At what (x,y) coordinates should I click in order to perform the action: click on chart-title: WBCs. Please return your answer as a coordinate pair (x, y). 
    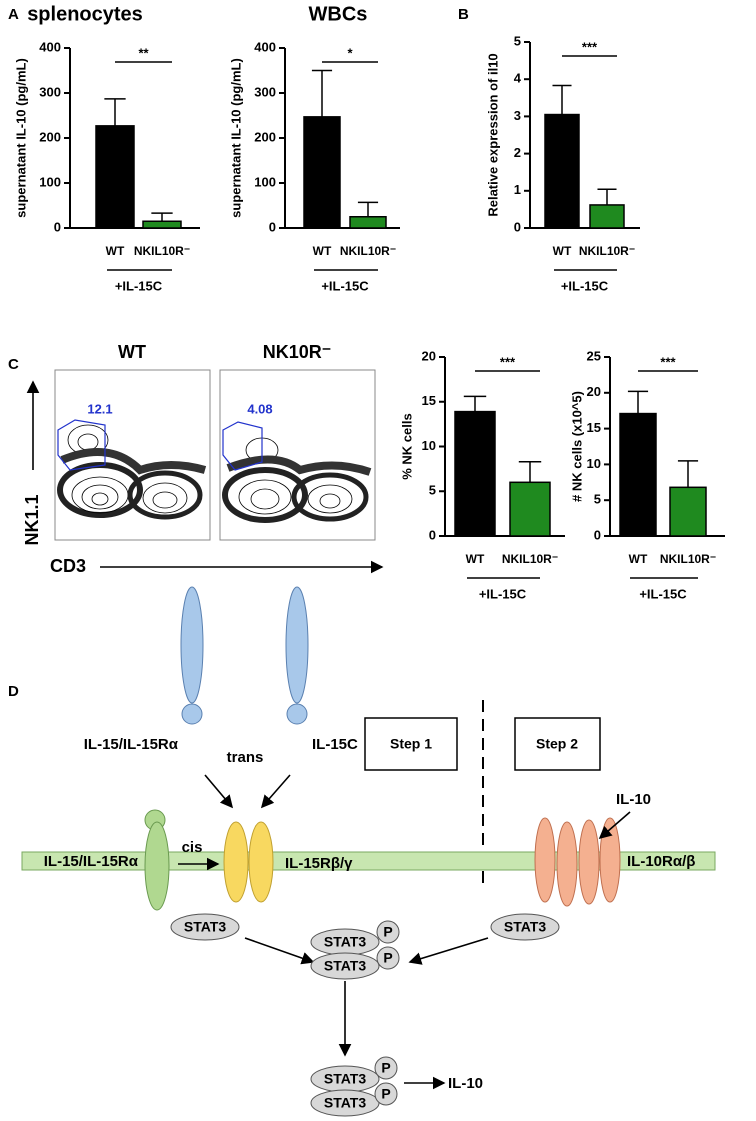
    Looking at the image, I should click on (338, 14).